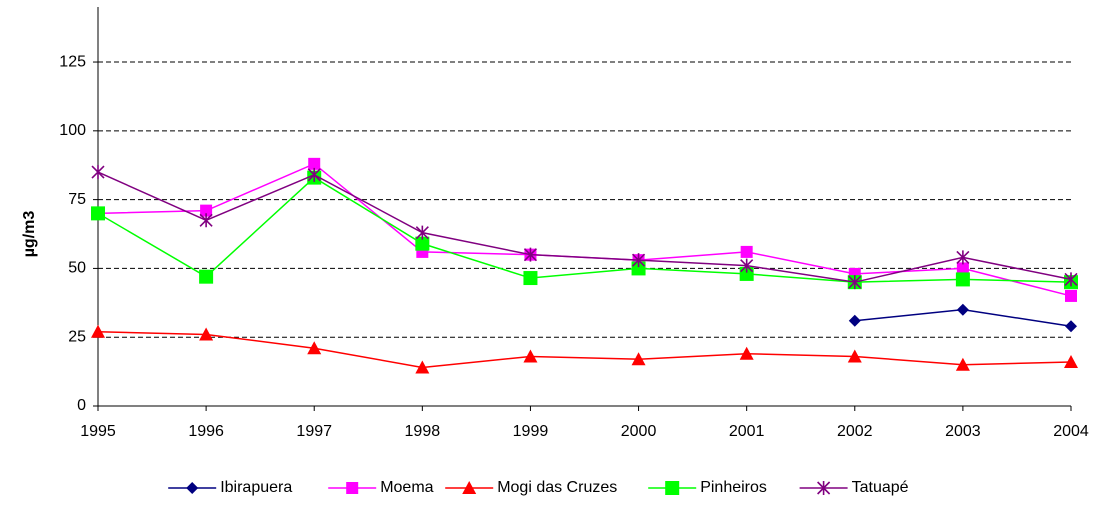 This screenshot has width=1102, height=515. What do you see at coordinates (77, 268) in the screenshot?
I see `y-tick-label: 50` at bounding box center [77, 268].